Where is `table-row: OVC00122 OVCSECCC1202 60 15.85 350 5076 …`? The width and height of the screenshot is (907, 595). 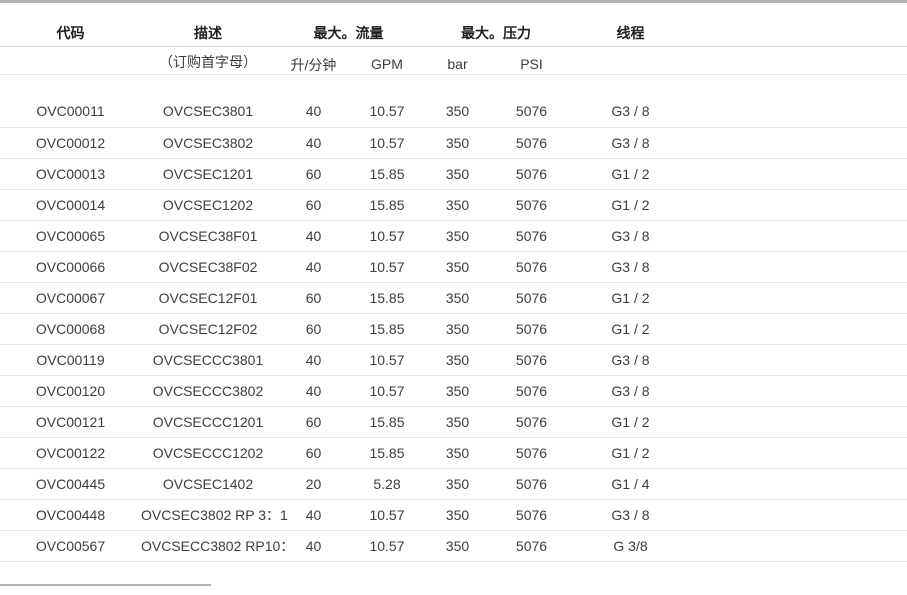
table-row: OVC00122 OVCSECCC1202 60 15.85 350 5076 … is located at coordinates (453, 453).